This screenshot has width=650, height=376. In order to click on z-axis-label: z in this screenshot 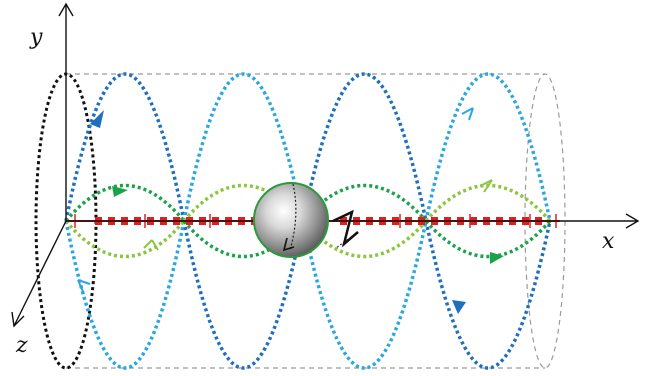, I will do `click(21, 345)`.